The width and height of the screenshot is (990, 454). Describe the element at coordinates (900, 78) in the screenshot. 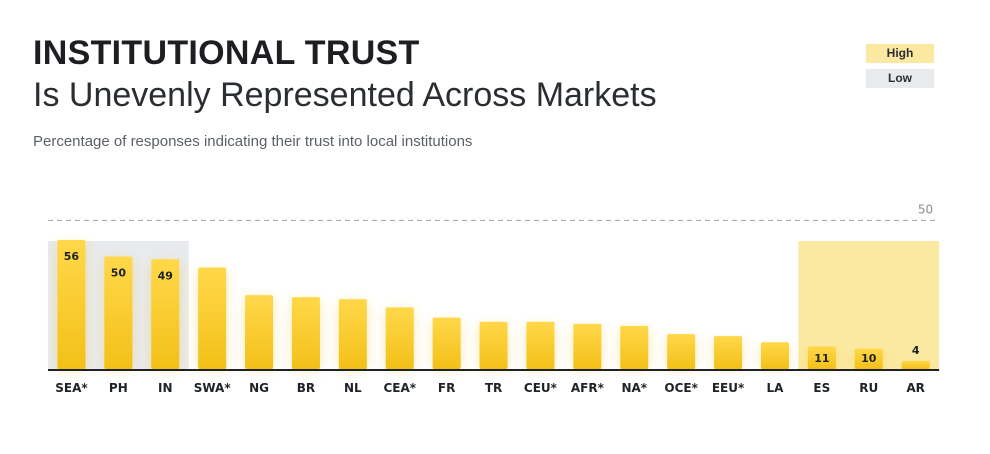

I see `legend-low: Low` at that location.